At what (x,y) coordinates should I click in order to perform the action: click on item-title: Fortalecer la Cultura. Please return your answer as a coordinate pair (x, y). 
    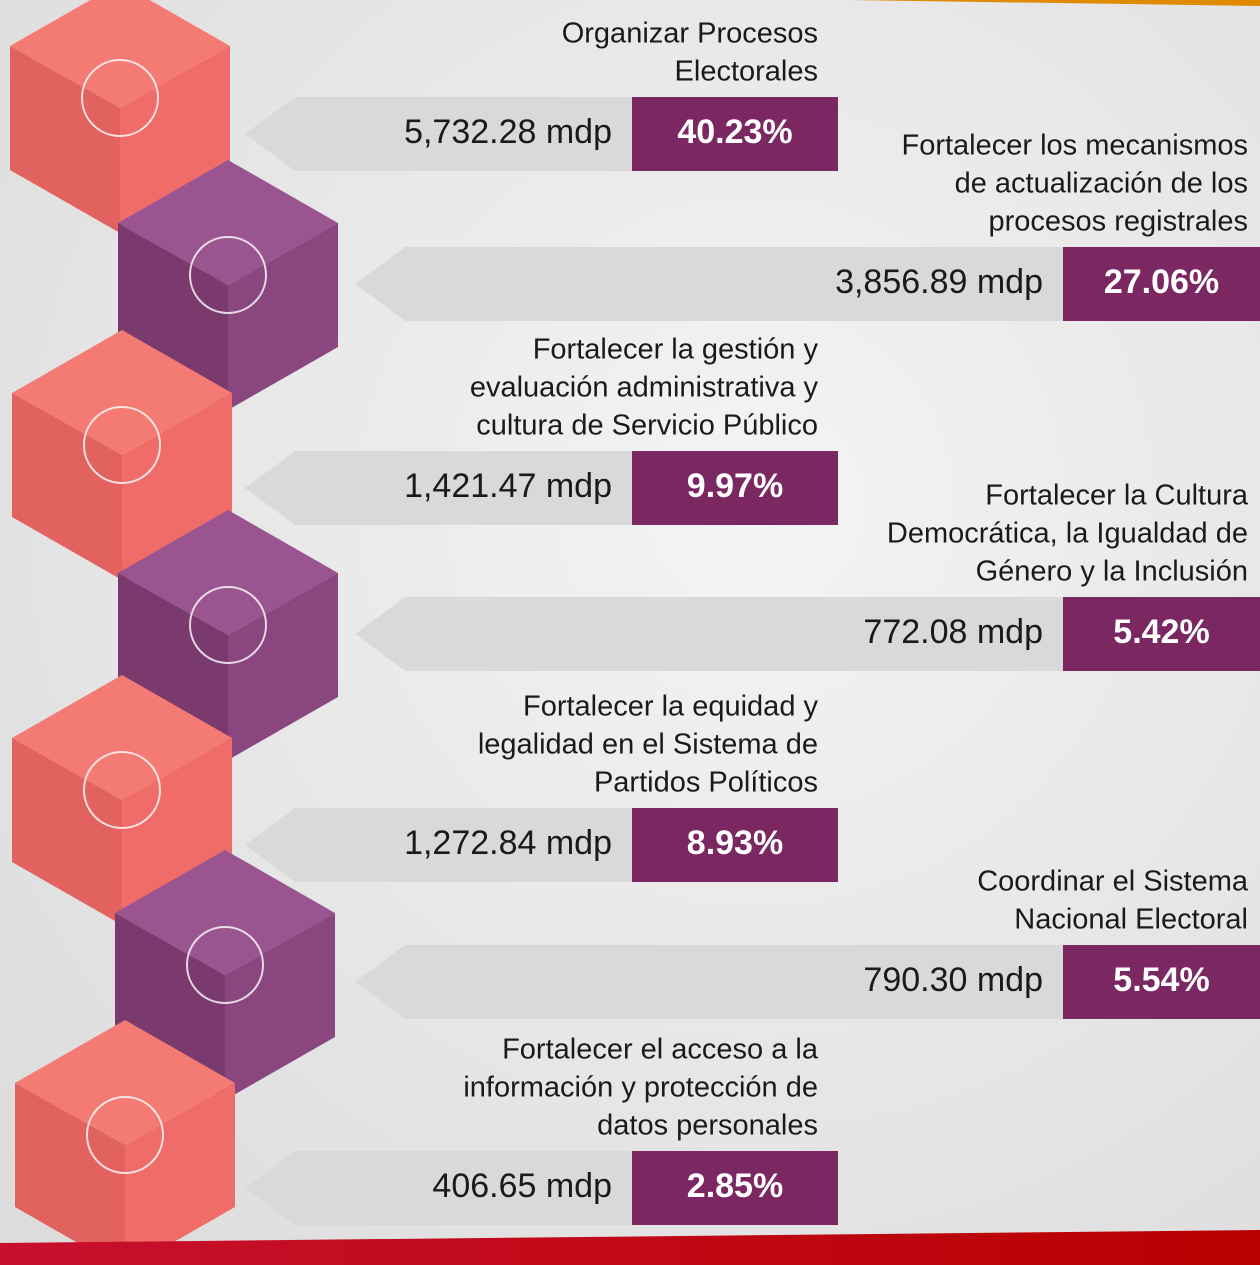
    Looking at the image, I should click on (1117, 496).